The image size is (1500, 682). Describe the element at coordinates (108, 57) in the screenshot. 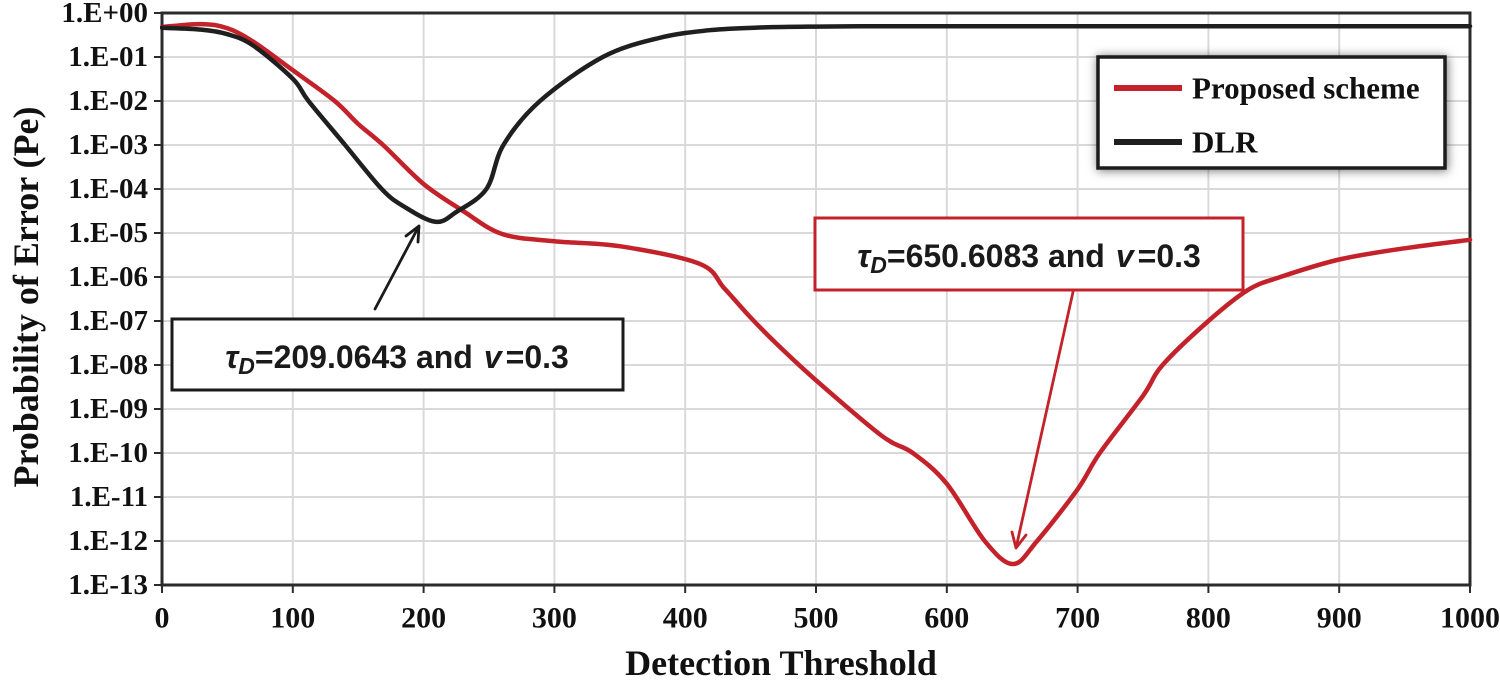

I see `y-tick-label: 1.E-01` at that location.